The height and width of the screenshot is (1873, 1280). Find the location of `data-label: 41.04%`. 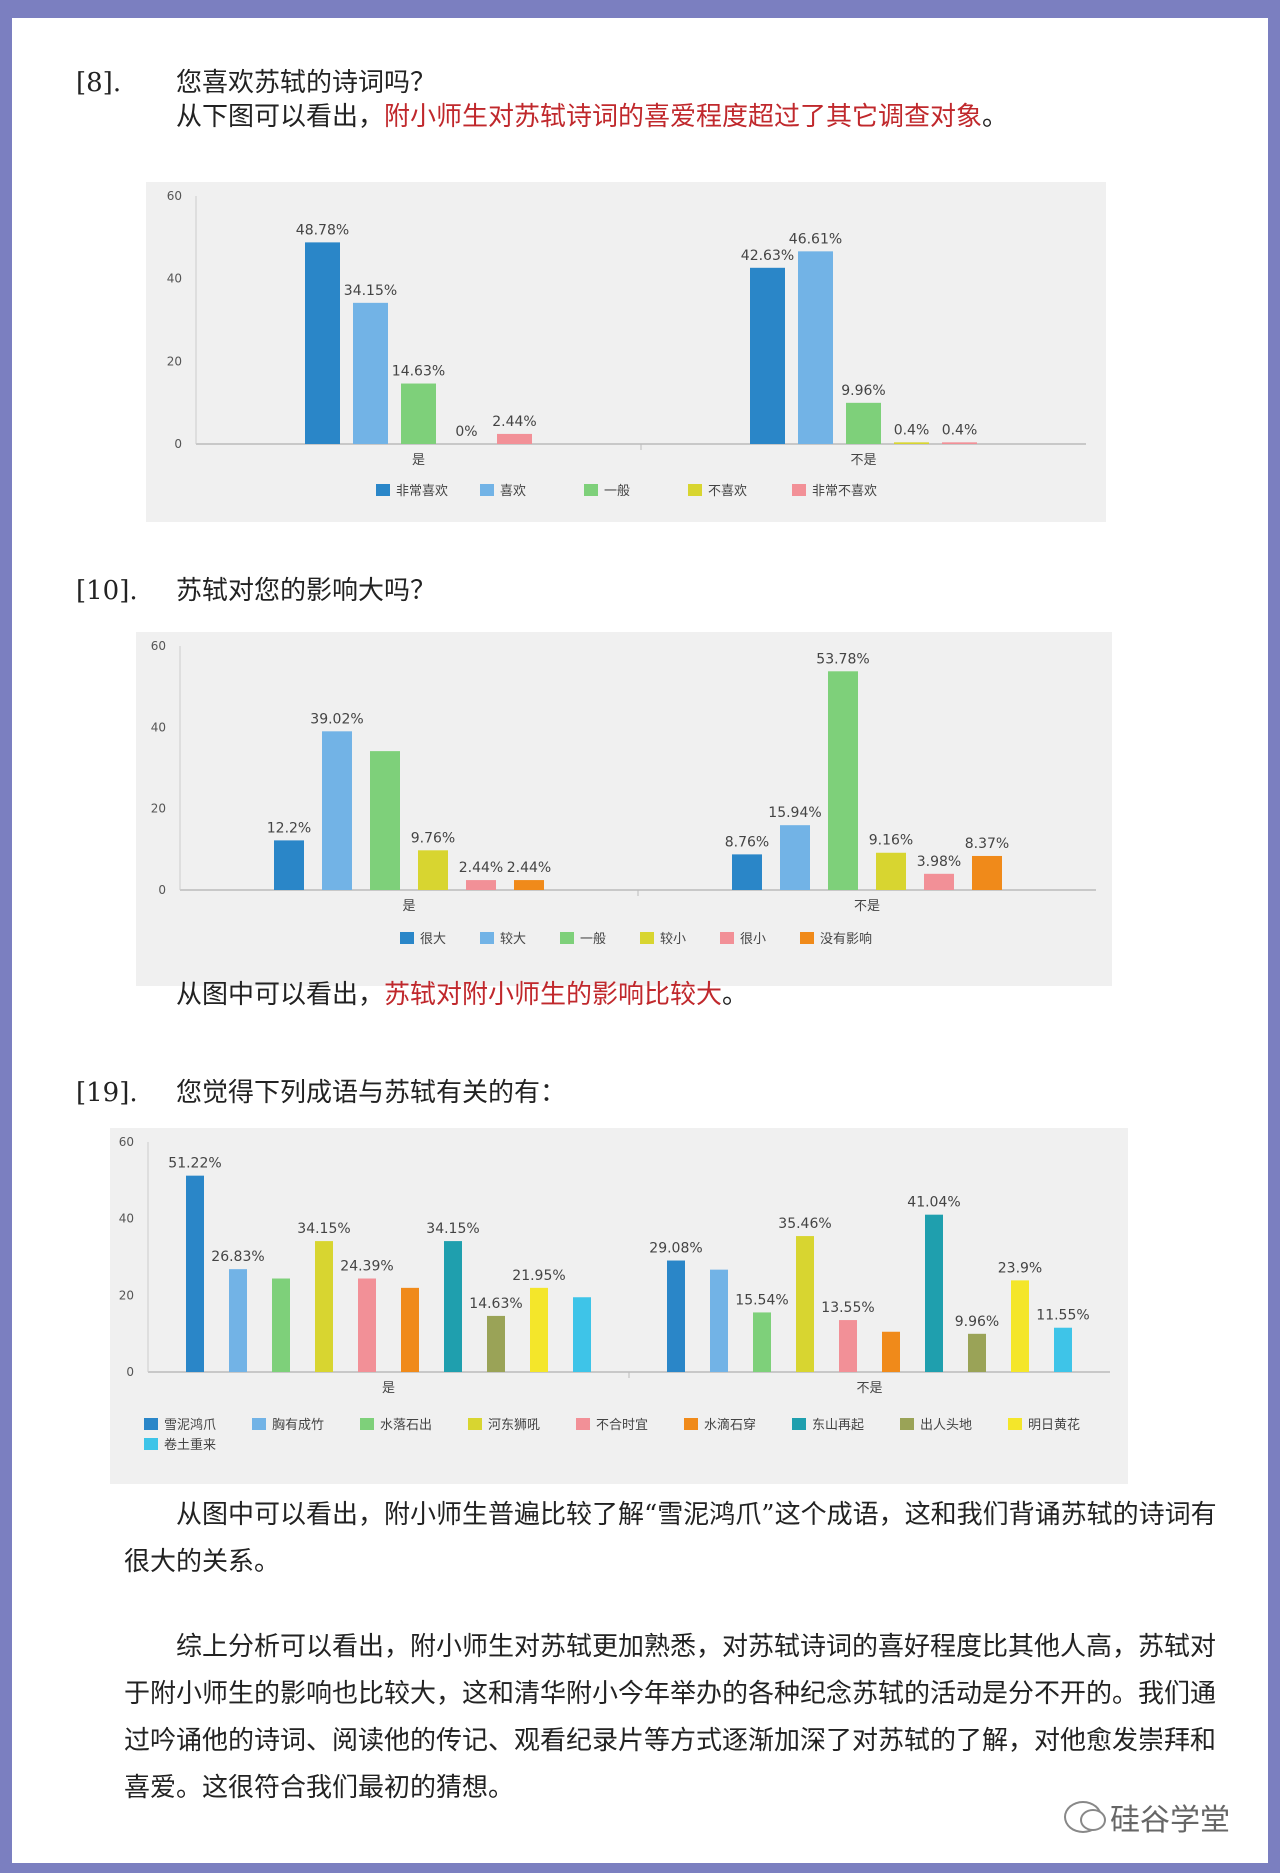

data-label: 41.04% is located at coordinates (933, 1203).